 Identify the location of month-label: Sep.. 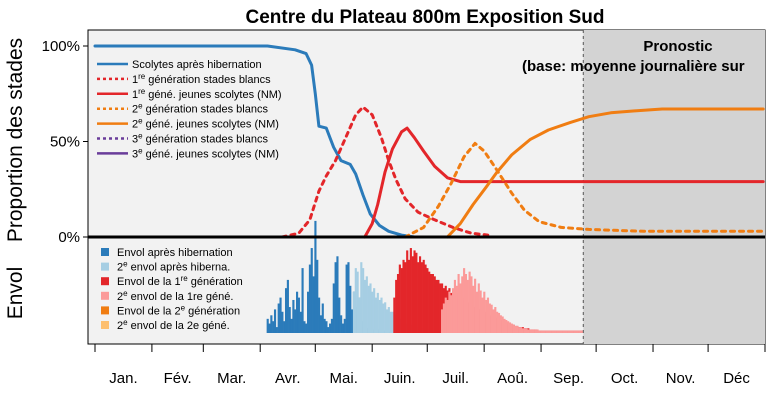
(568, 378).